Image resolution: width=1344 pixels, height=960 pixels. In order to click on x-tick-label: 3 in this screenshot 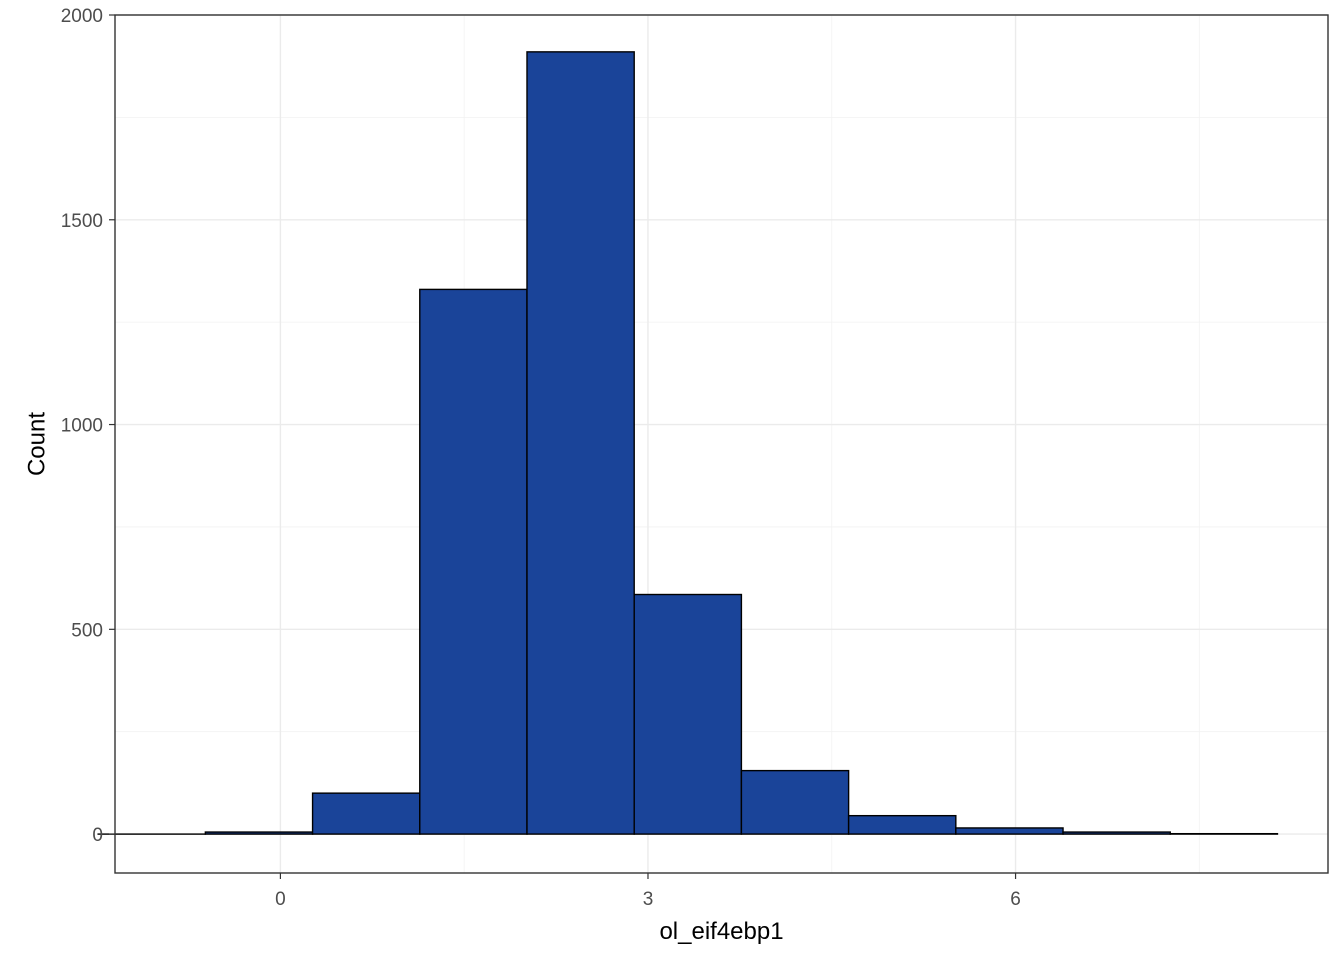, I will do `click(648, 899)`.